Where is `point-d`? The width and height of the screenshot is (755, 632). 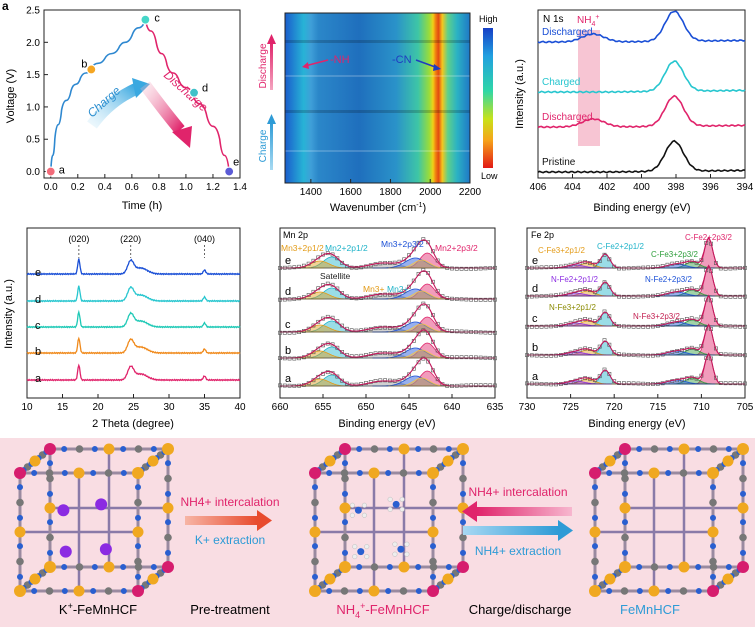
point-d is located at coordinates (194, 92).